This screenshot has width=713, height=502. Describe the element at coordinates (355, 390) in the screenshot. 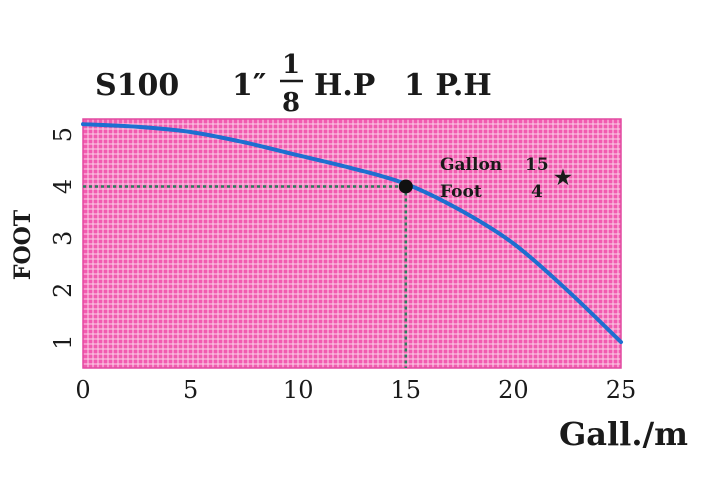

I see `x-axis-ticks: 0 5 10 15 20 25` at that location.